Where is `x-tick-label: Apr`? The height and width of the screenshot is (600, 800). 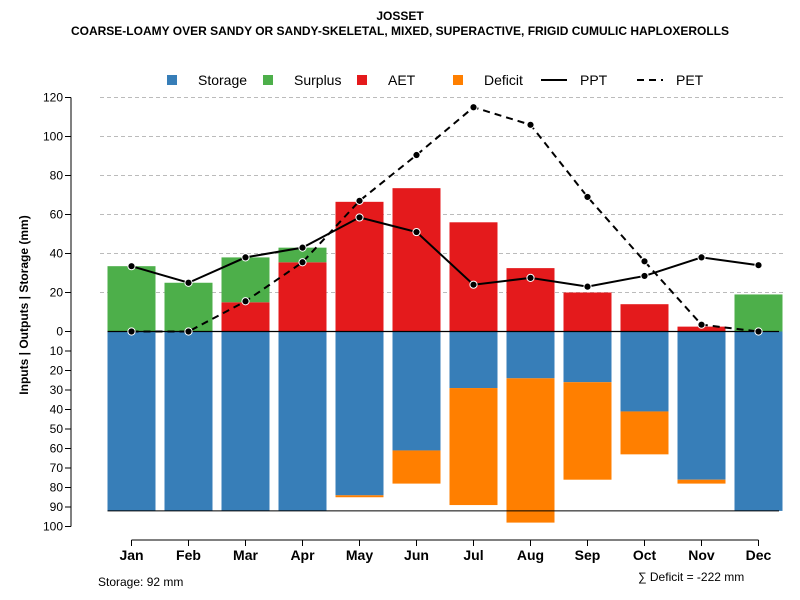
x-tick-label: Apr is located at coordinates (302, 555).